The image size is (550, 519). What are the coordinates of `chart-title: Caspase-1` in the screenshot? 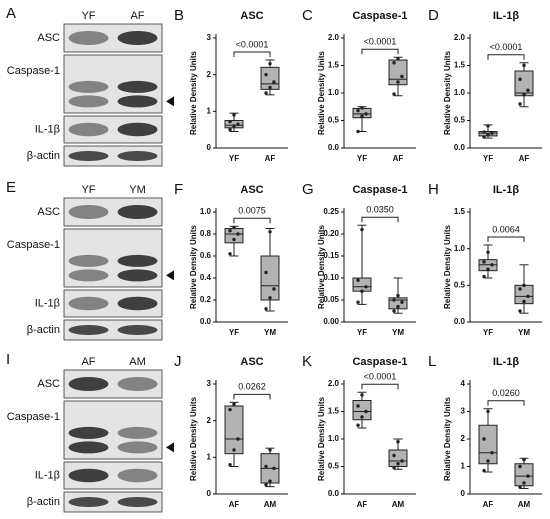 It's located at (379, 362).